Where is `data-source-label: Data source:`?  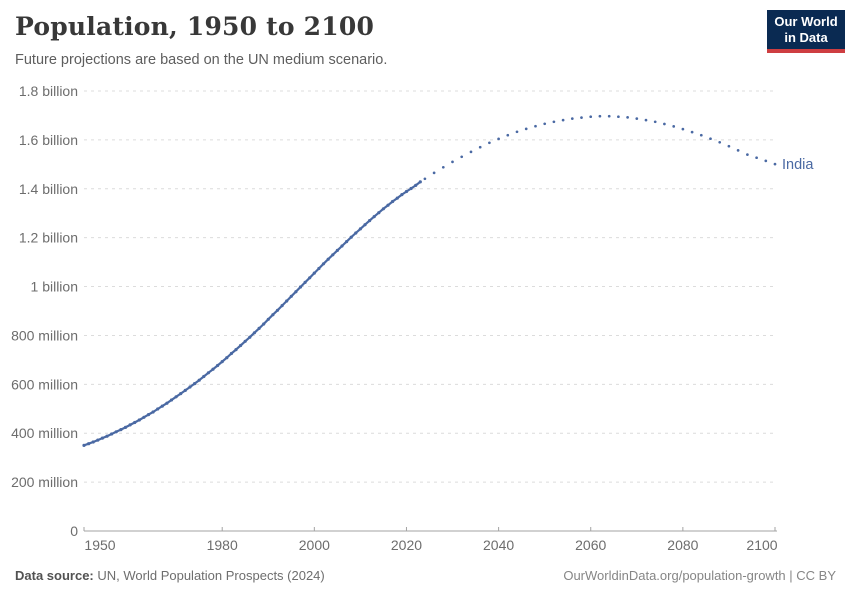
data-source-label: Data source: is located at coordinates (54, 575).